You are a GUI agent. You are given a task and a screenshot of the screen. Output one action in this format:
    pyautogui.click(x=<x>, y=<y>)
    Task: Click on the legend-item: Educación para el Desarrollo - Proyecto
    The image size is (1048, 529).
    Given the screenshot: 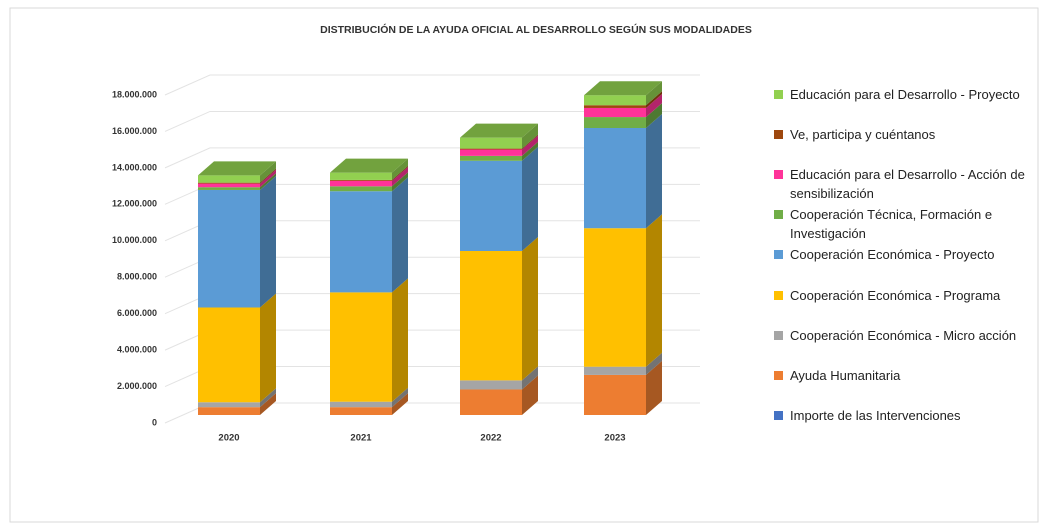 What is the action you would take?
    pyautogui.click(x=904, y=94)
    